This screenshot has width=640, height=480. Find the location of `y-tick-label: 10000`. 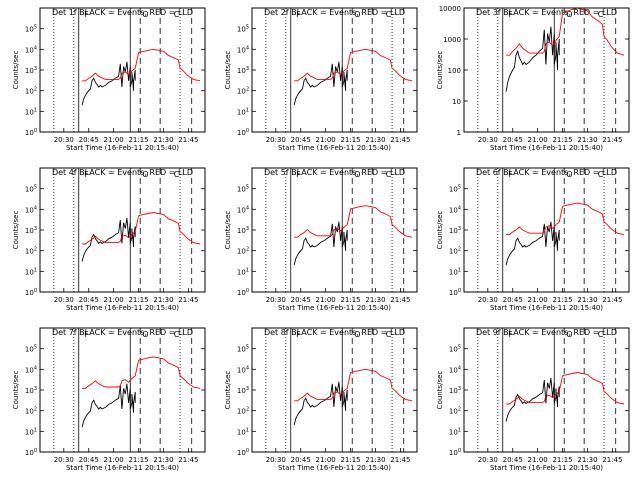

y-tick-label: 10000 is located at coordinates (450, 9).